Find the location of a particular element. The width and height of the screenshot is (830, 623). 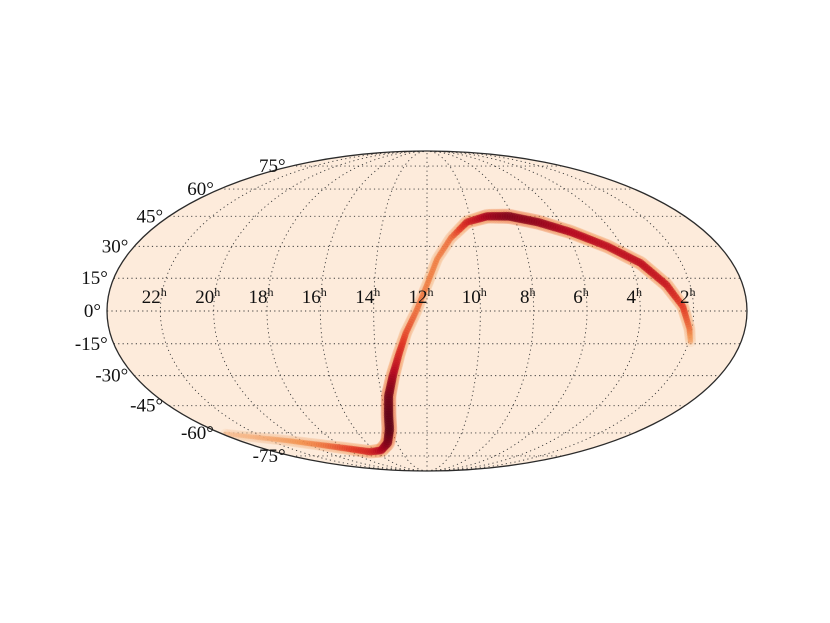

dec-tick-labels: 75° 60° 45° 30° 15° 0° -15° -30°-45° -60° -75° is located at coordinates (180, 311).